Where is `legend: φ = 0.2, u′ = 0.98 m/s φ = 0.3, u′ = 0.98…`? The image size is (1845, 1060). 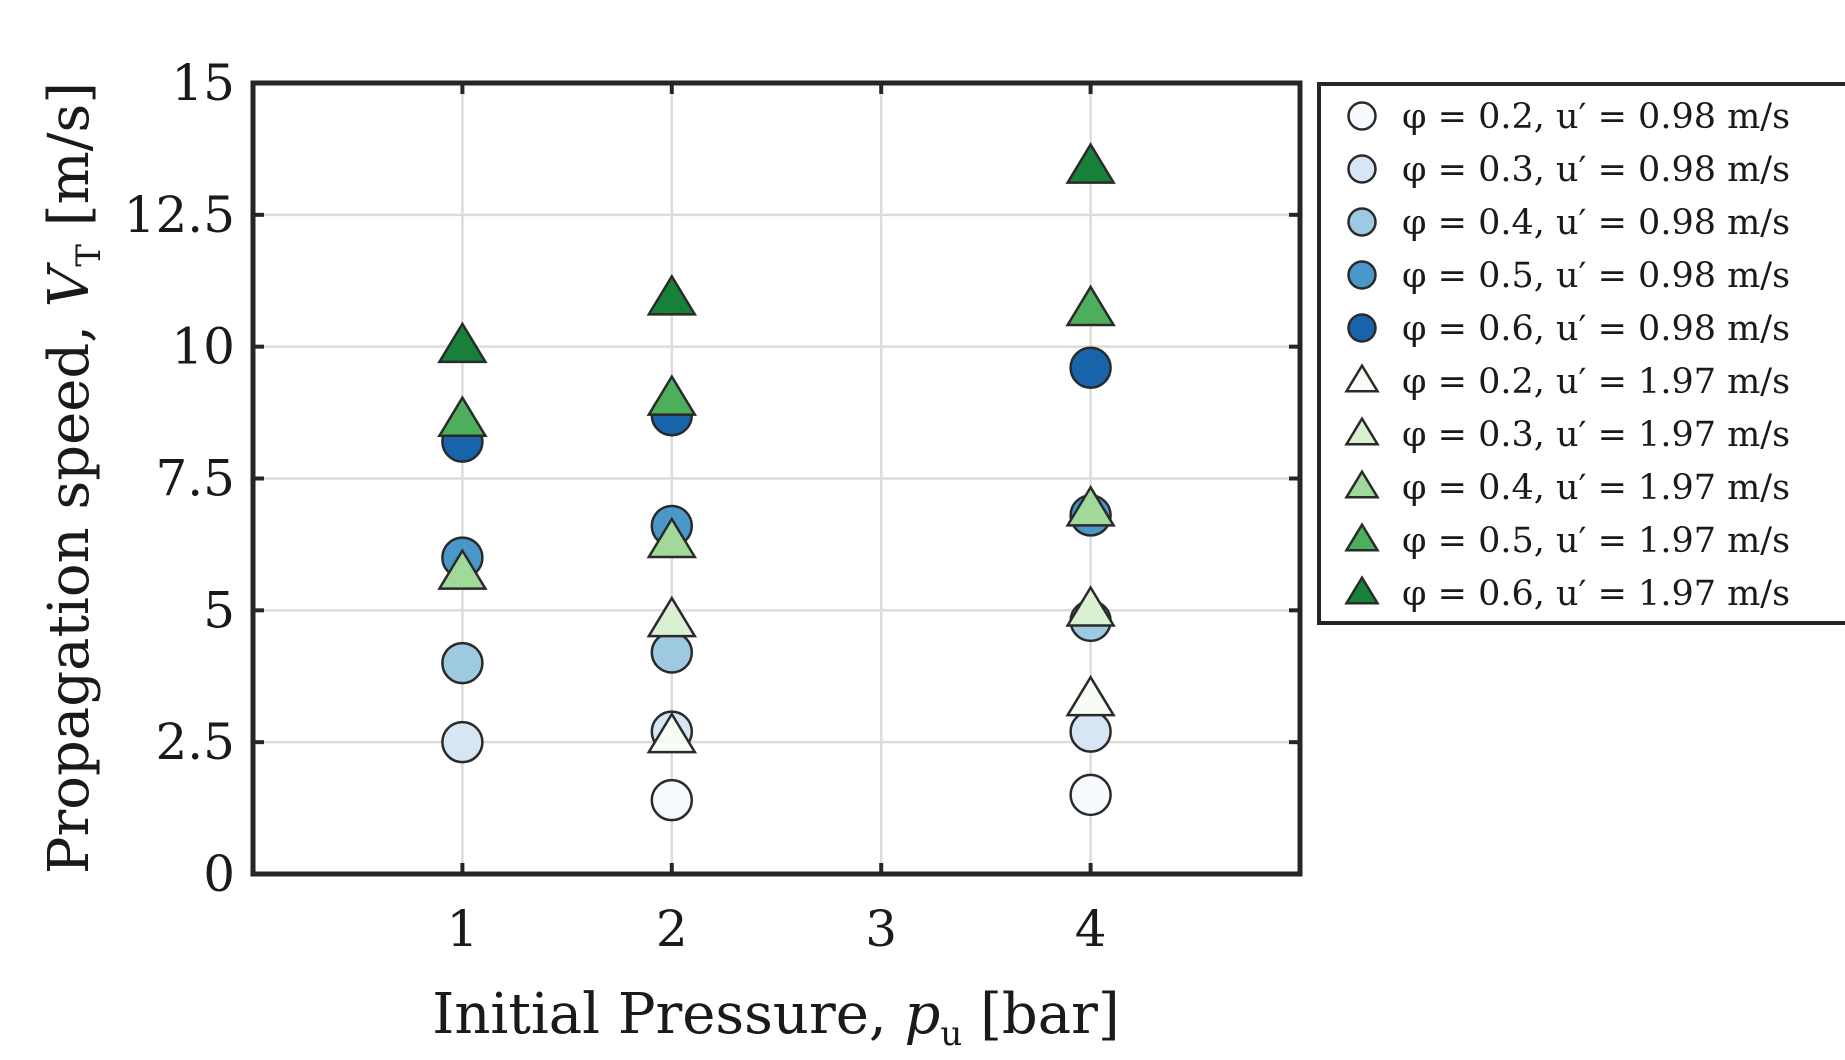
legend: φ = 0.2, u′ = 0.98 m/s φ = 0.3, u′ = 0.98… is located at coordinates (1581, 353).